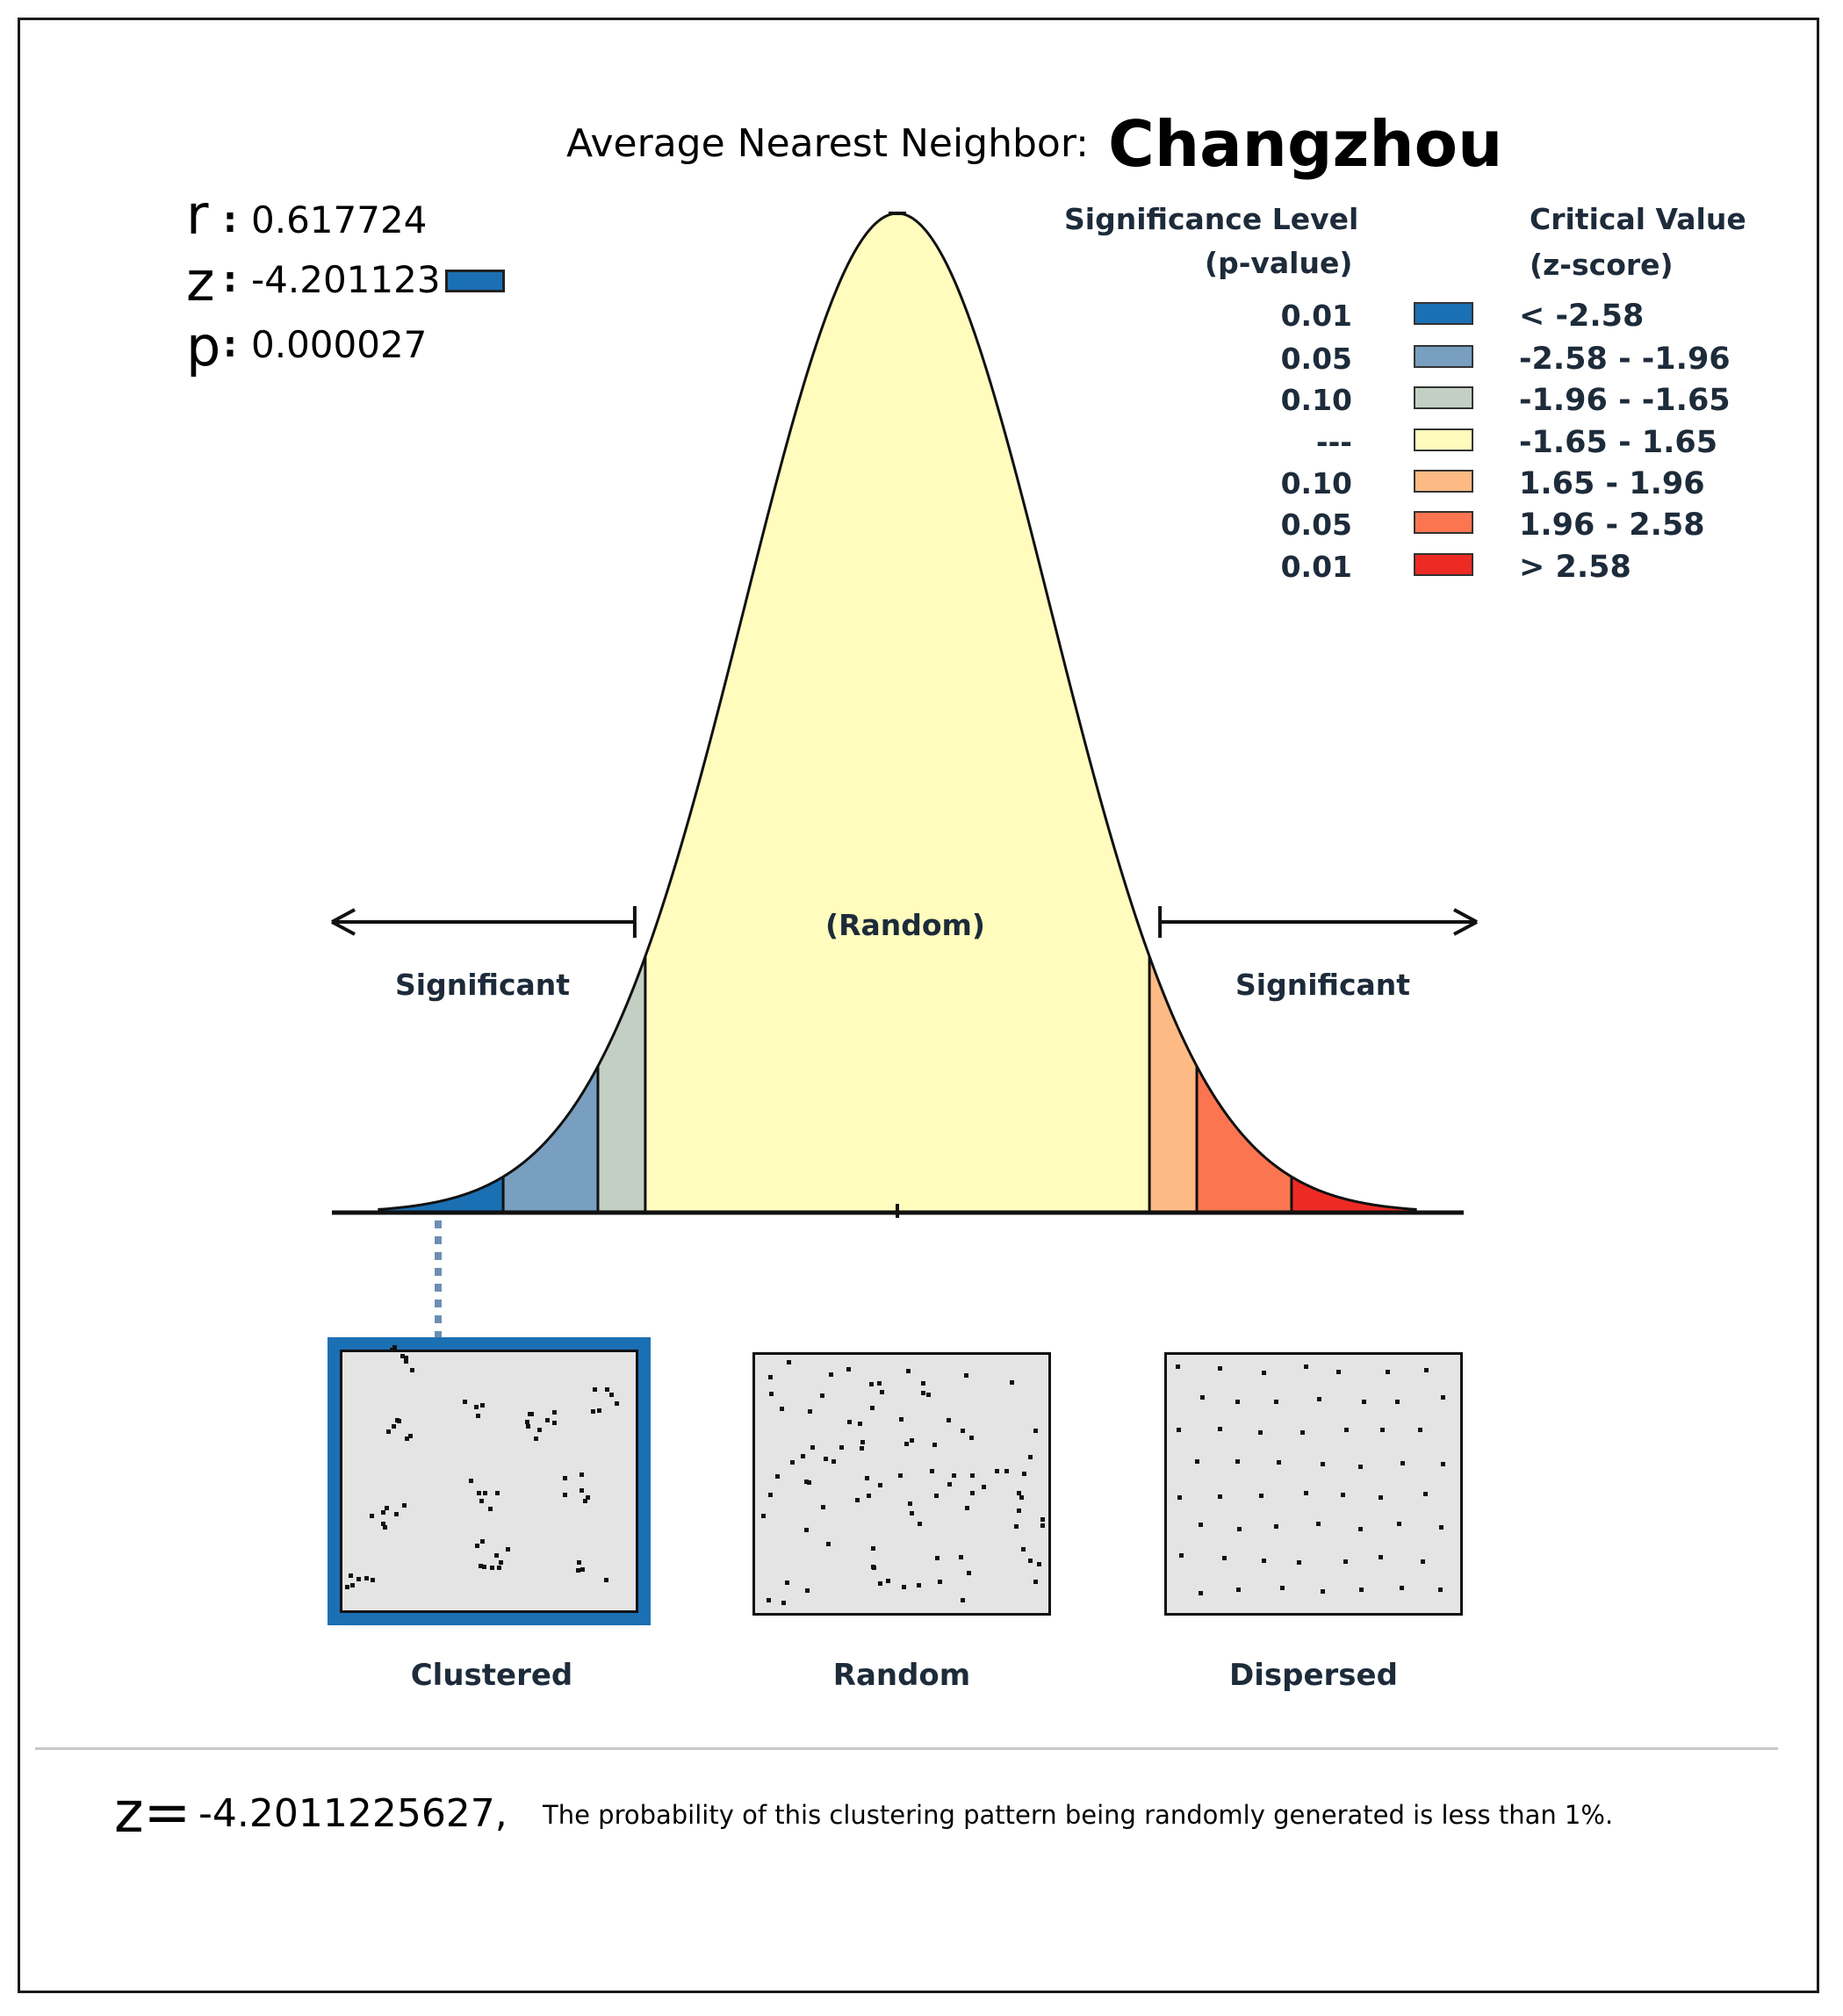 The width and height of the screenshot is (1843, 2016). I want to click on legend-p-value: ---, so click(1333, 442).